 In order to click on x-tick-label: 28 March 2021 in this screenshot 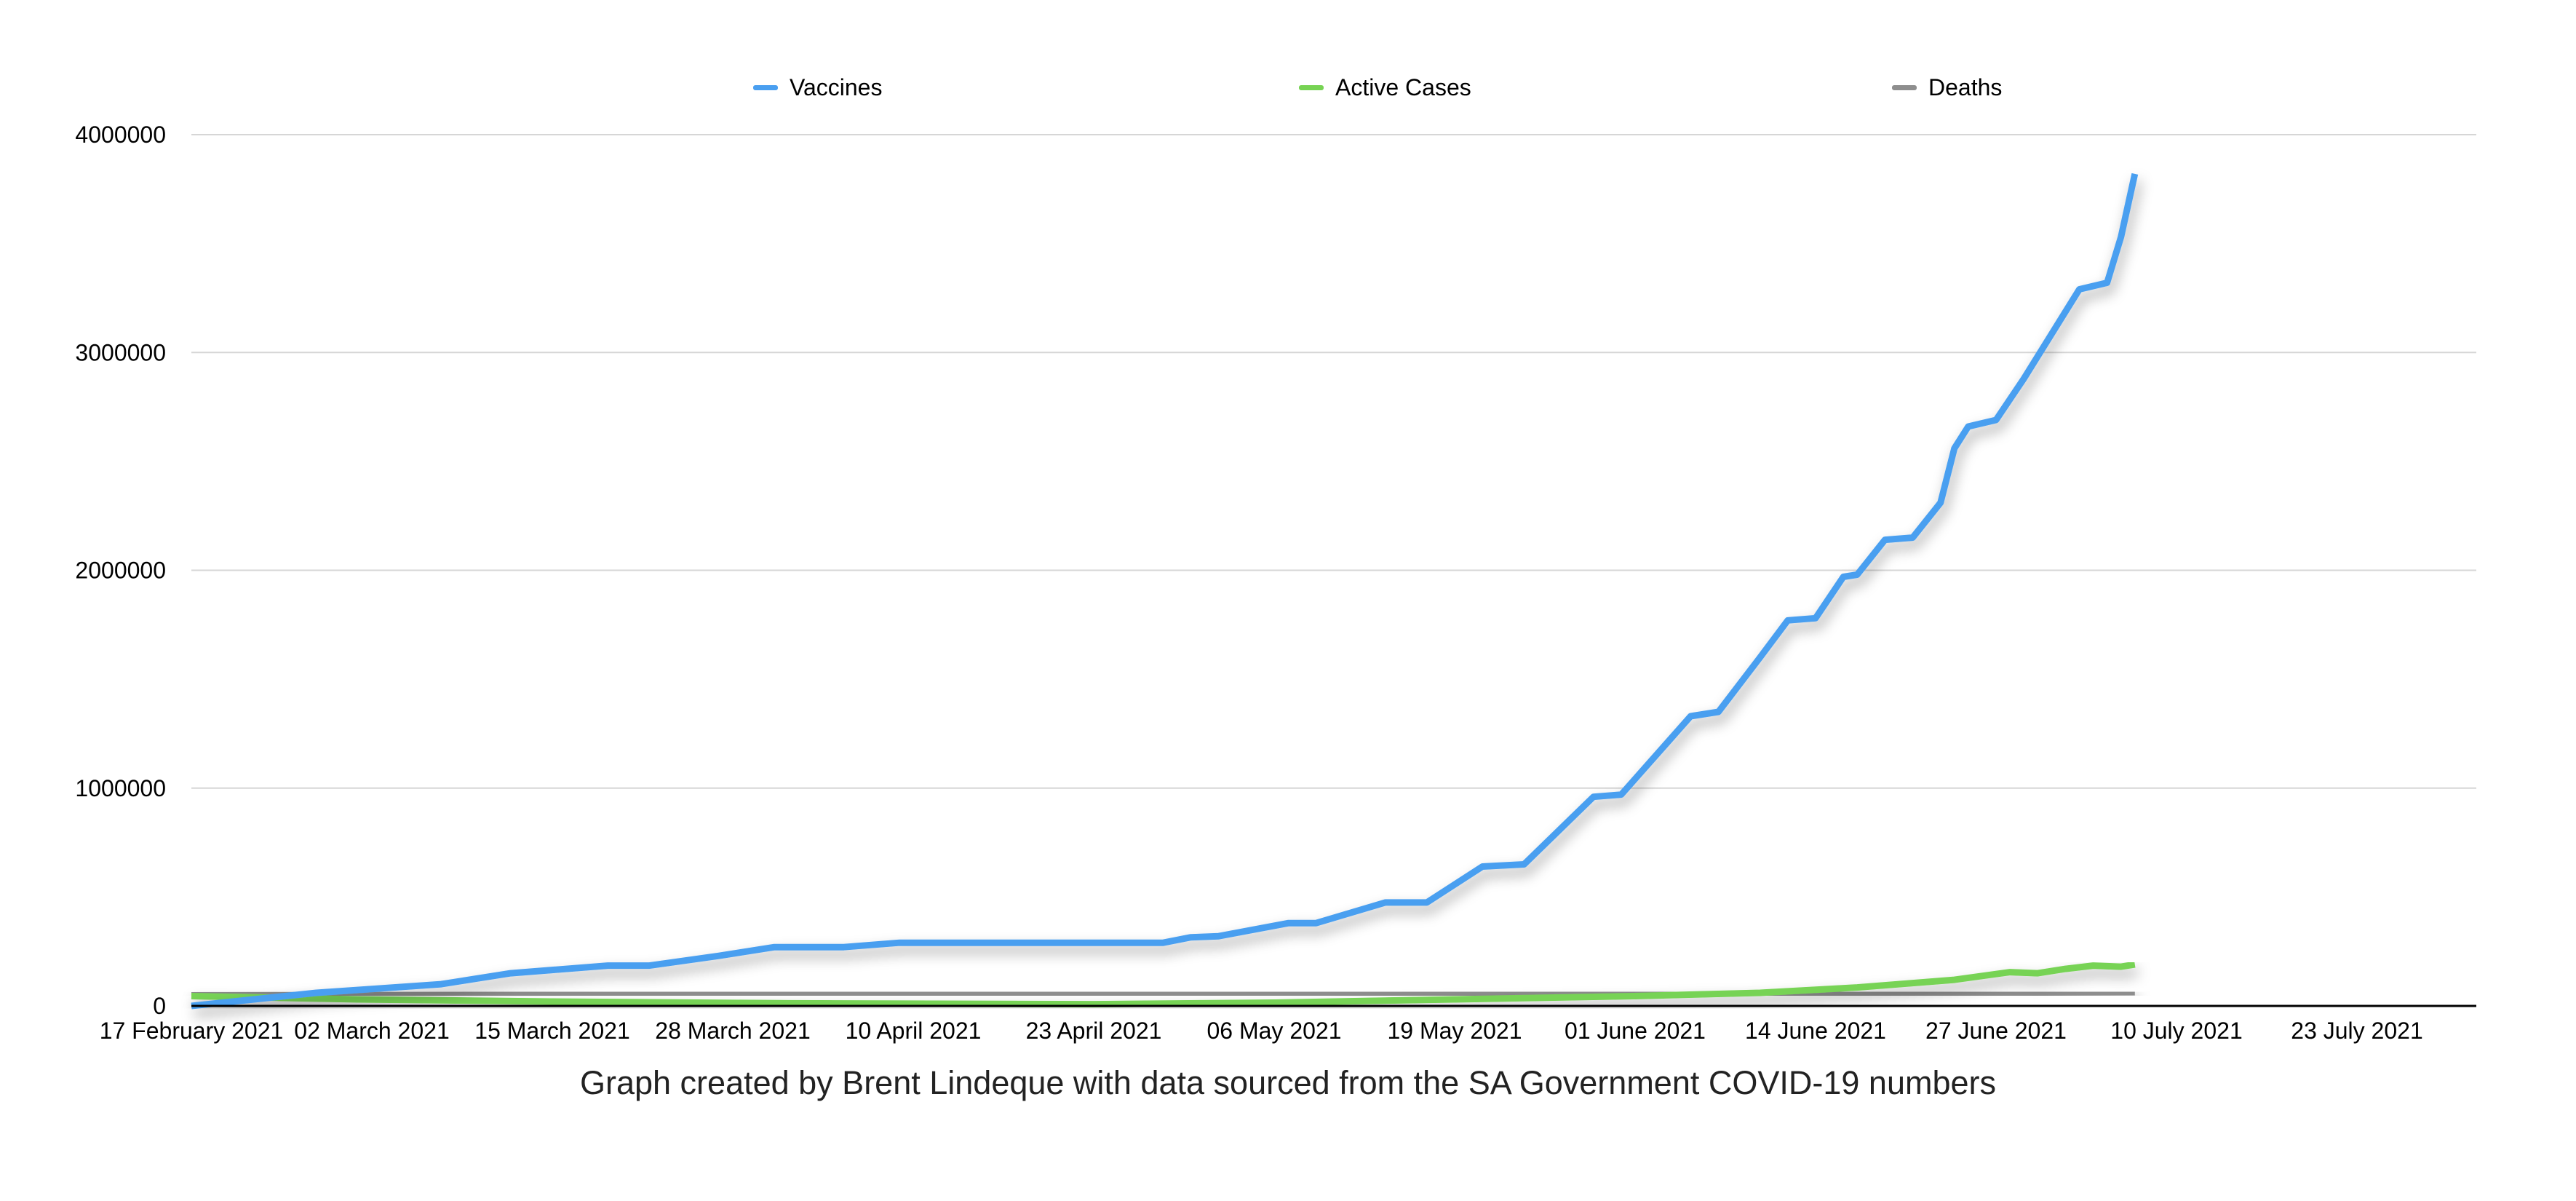, I will do `click(732, 1031)`.